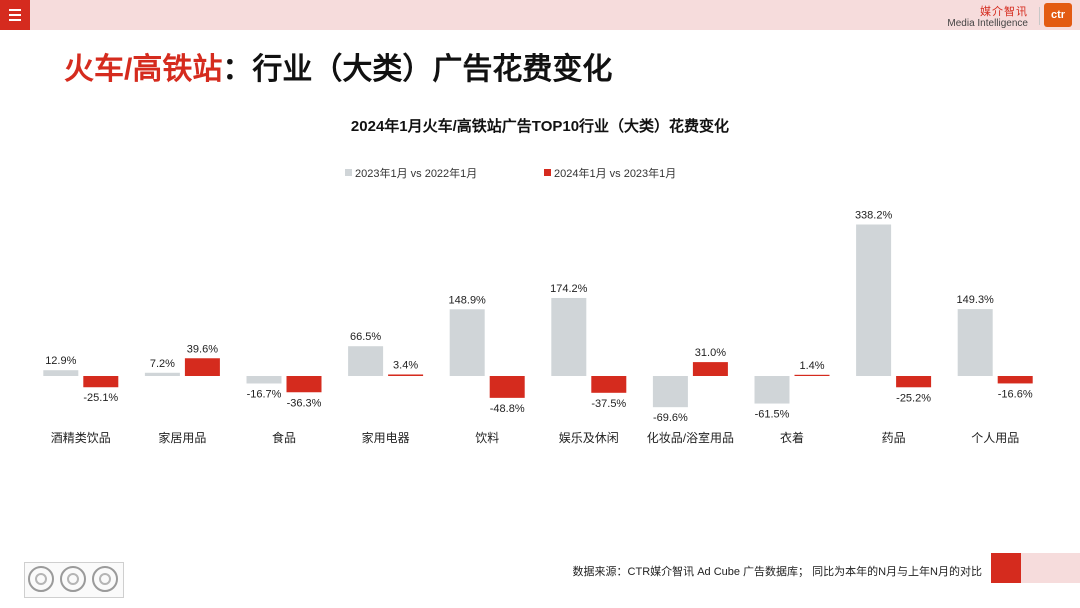 The image size is (1080, 608). Describe the element at coordinates (405, 365) in the screenshot. I see `data-label: 3.4%` at that location.